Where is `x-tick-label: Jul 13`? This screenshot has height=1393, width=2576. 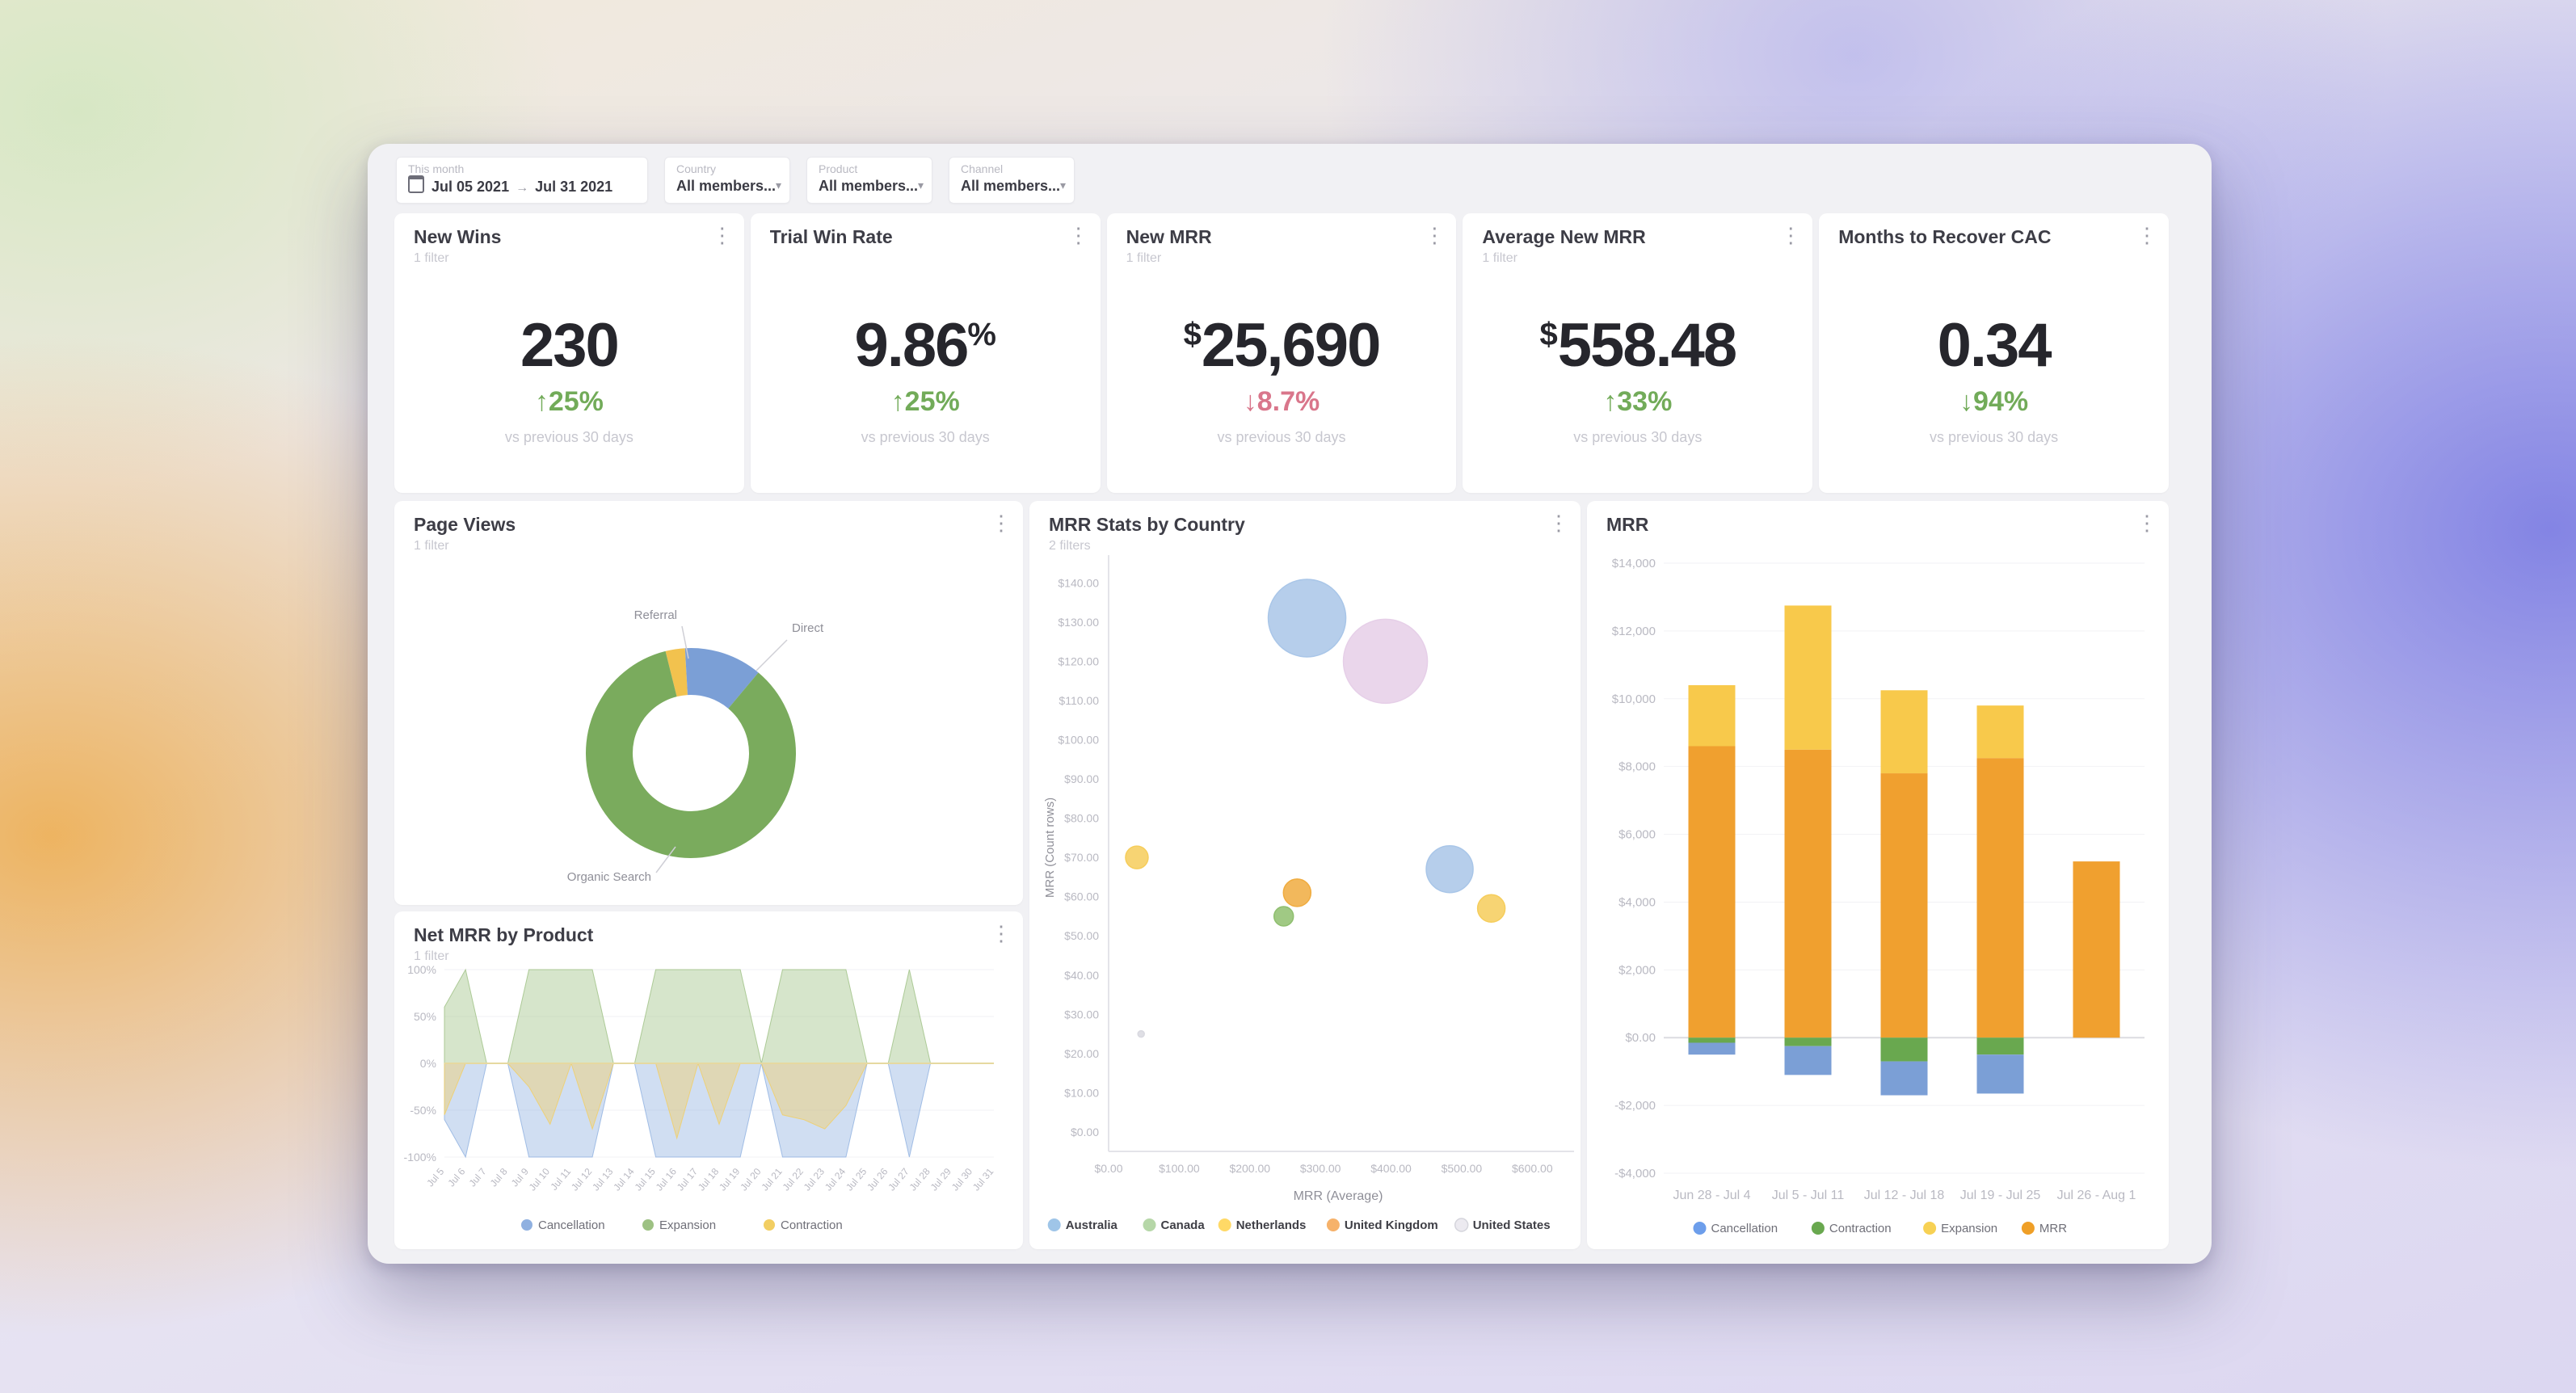
x-tick-label: Jul 13 is located at coordinates (603, 1179).